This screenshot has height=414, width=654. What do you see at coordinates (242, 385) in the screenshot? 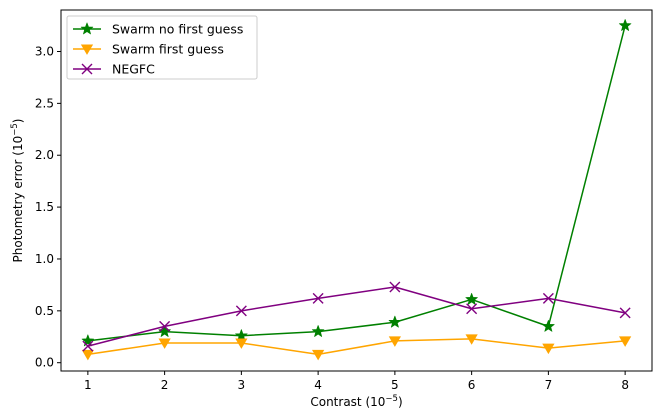
I see `x-tick-label: 3` at bounding box center [242, 385].